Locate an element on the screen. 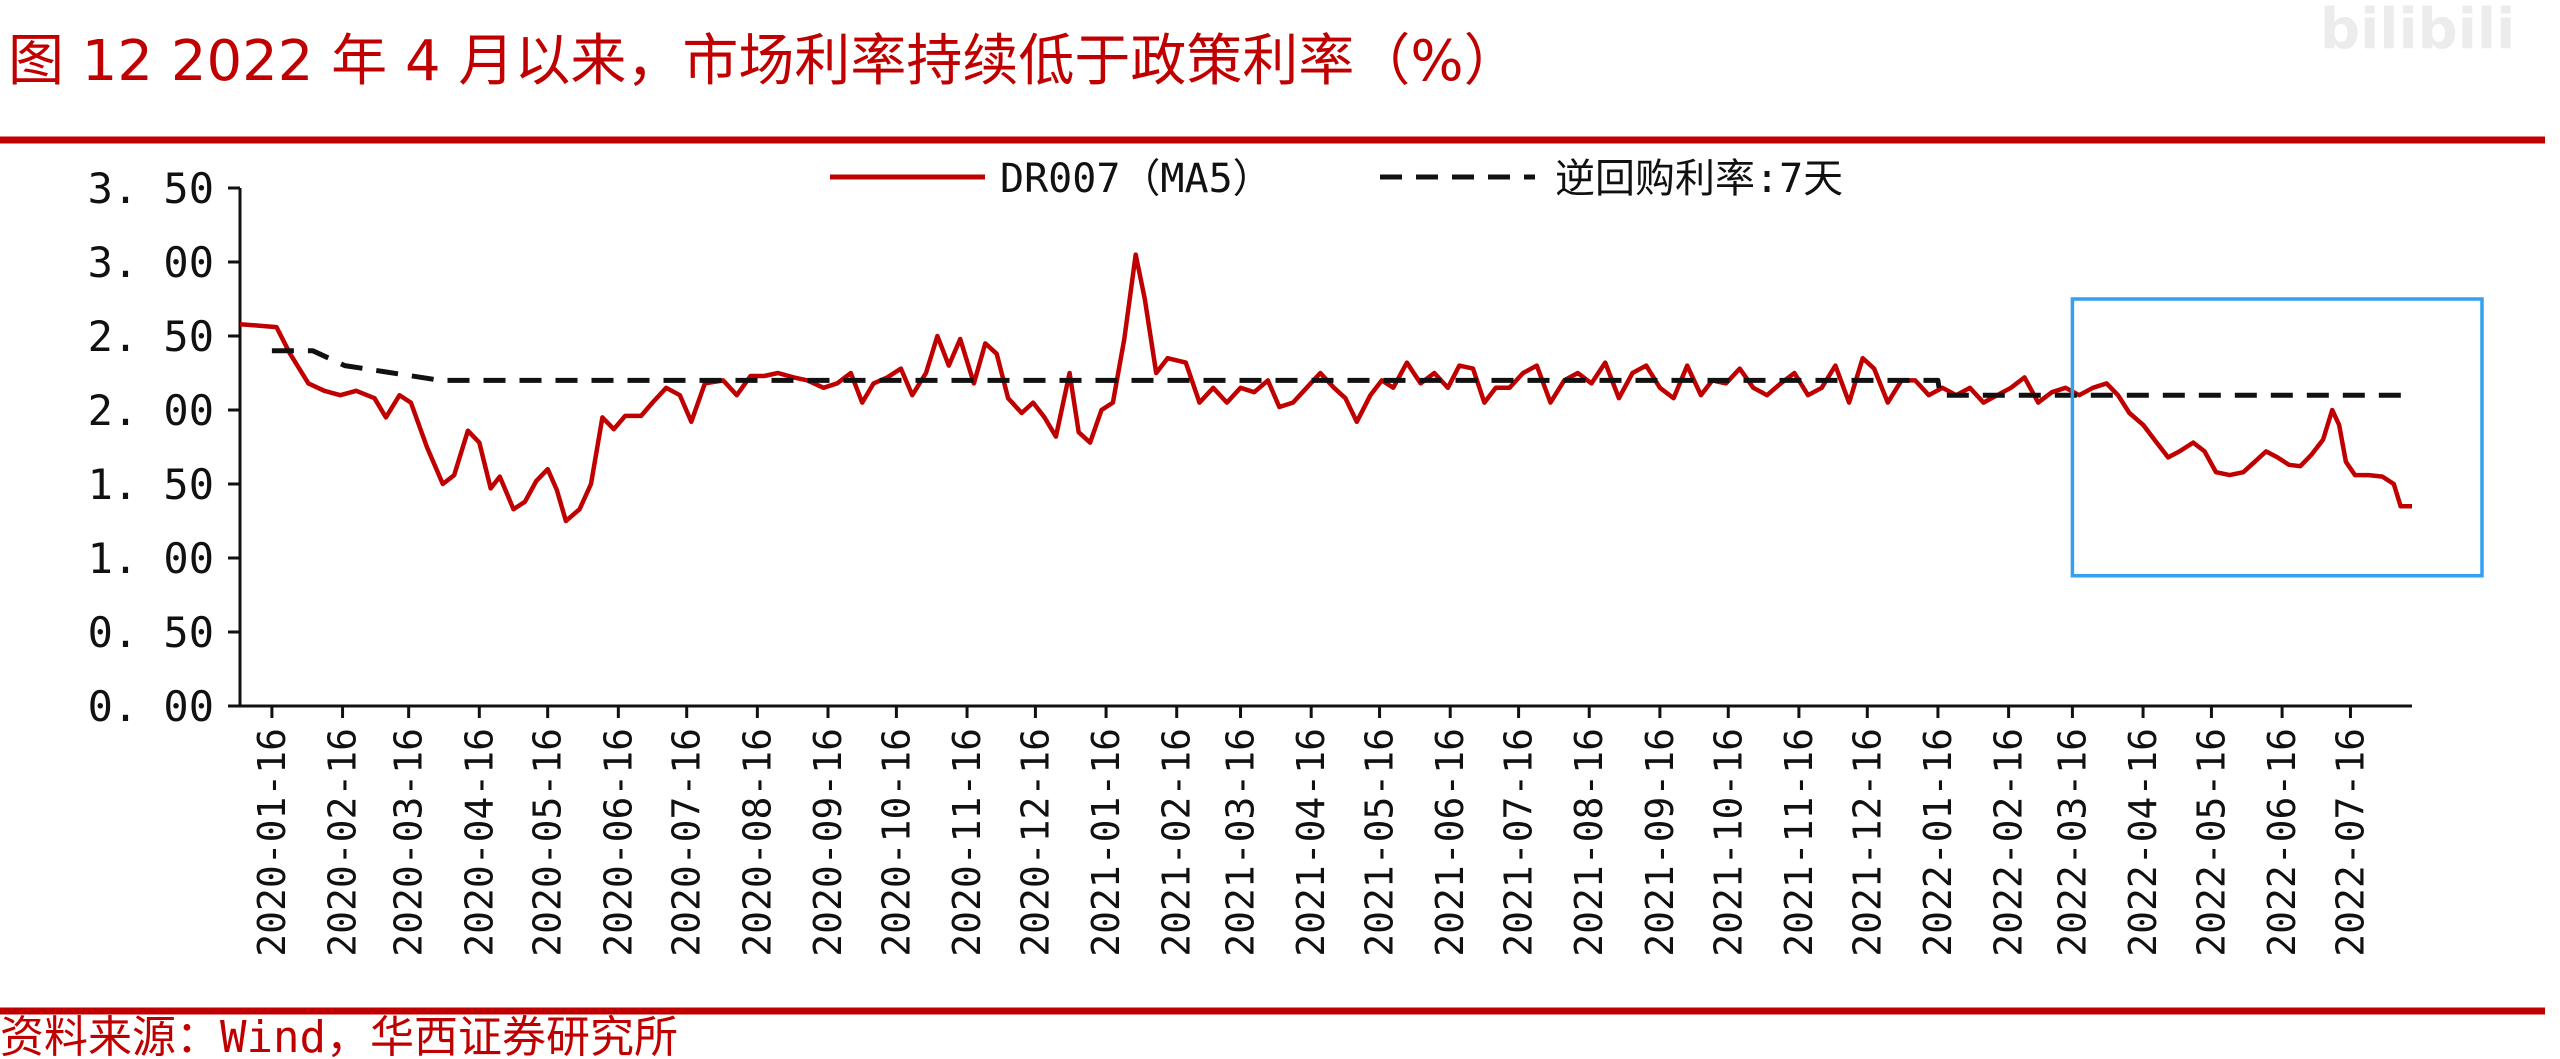 The image size is (2560, 1059). x-tick-label: 2020-04-16 is located at coordinates (479, 842).